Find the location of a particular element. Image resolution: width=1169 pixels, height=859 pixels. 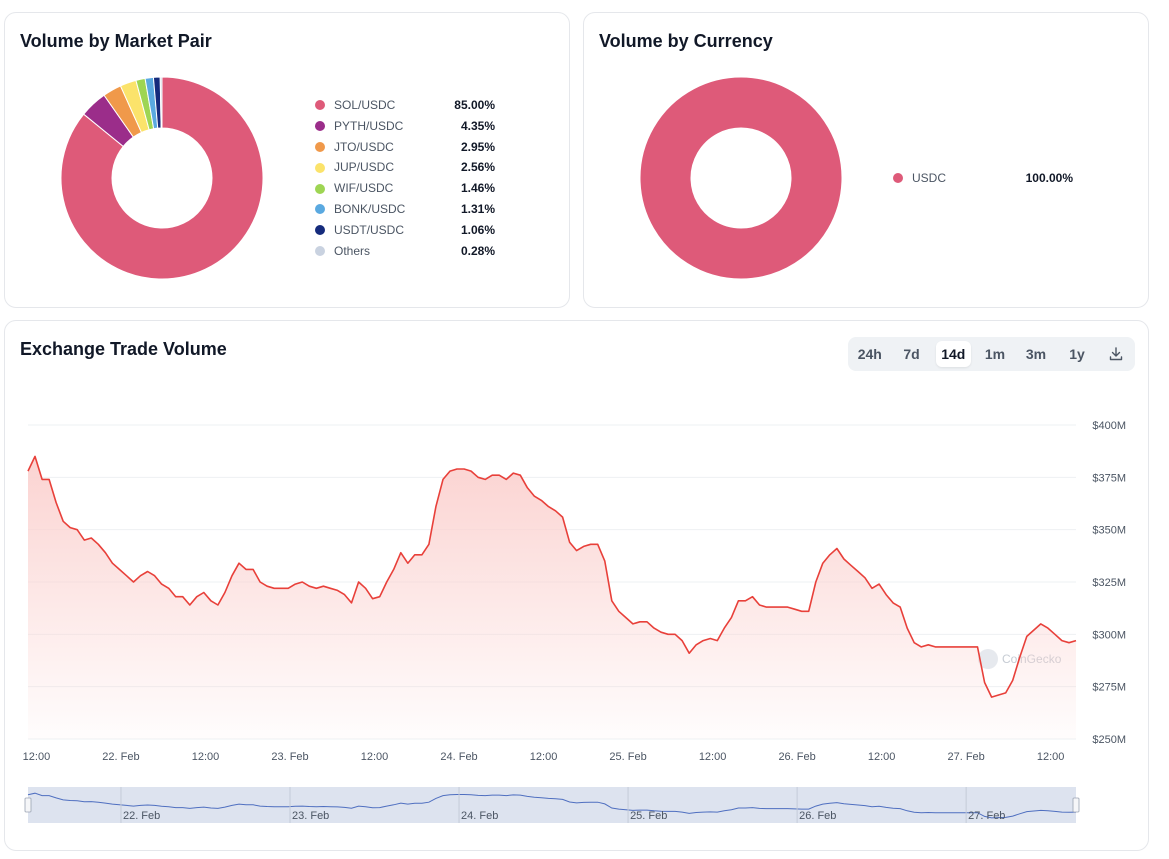

legend-value: 2.56% is located at coordinates (477, 167).